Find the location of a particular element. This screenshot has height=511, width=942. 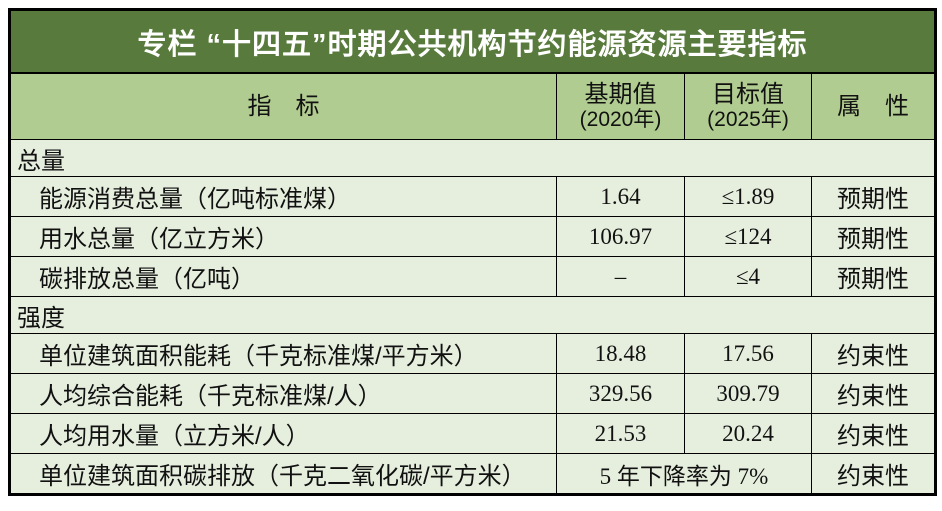

section-row-total: 总量 is located at coordinates (472, 158).